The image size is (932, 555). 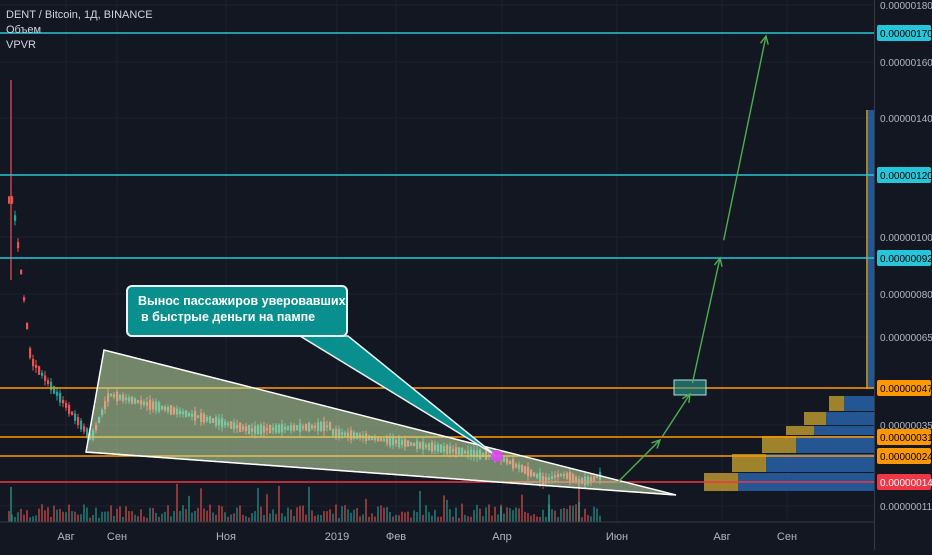 I want to click on y-tick-label: 0.00000100, so click(x=906, y=238).